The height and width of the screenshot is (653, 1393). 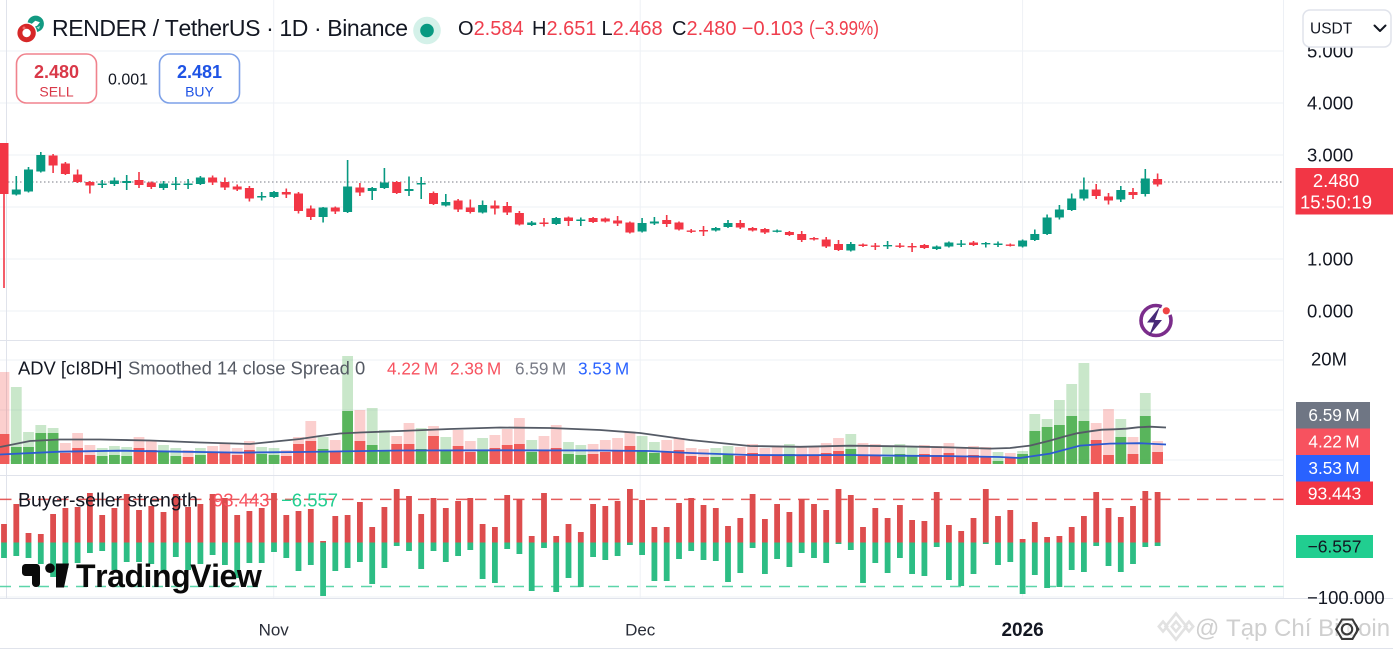 What do you see at coordinates (1022, 630) in the screenshot?
I see `svg-text: 2026` at bounding box center [1022, 630].